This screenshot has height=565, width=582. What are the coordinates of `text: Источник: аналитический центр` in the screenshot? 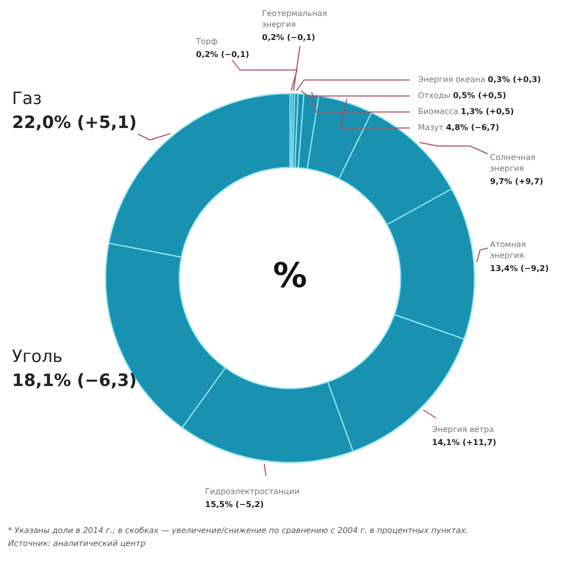 It's located at (77, 544).